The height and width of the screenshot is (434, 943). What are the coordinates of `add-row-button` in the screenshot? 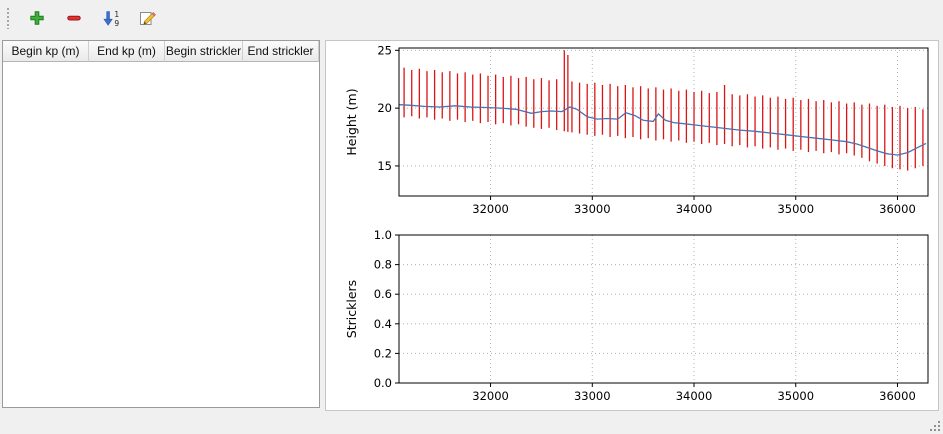 It's located at (37, 18).